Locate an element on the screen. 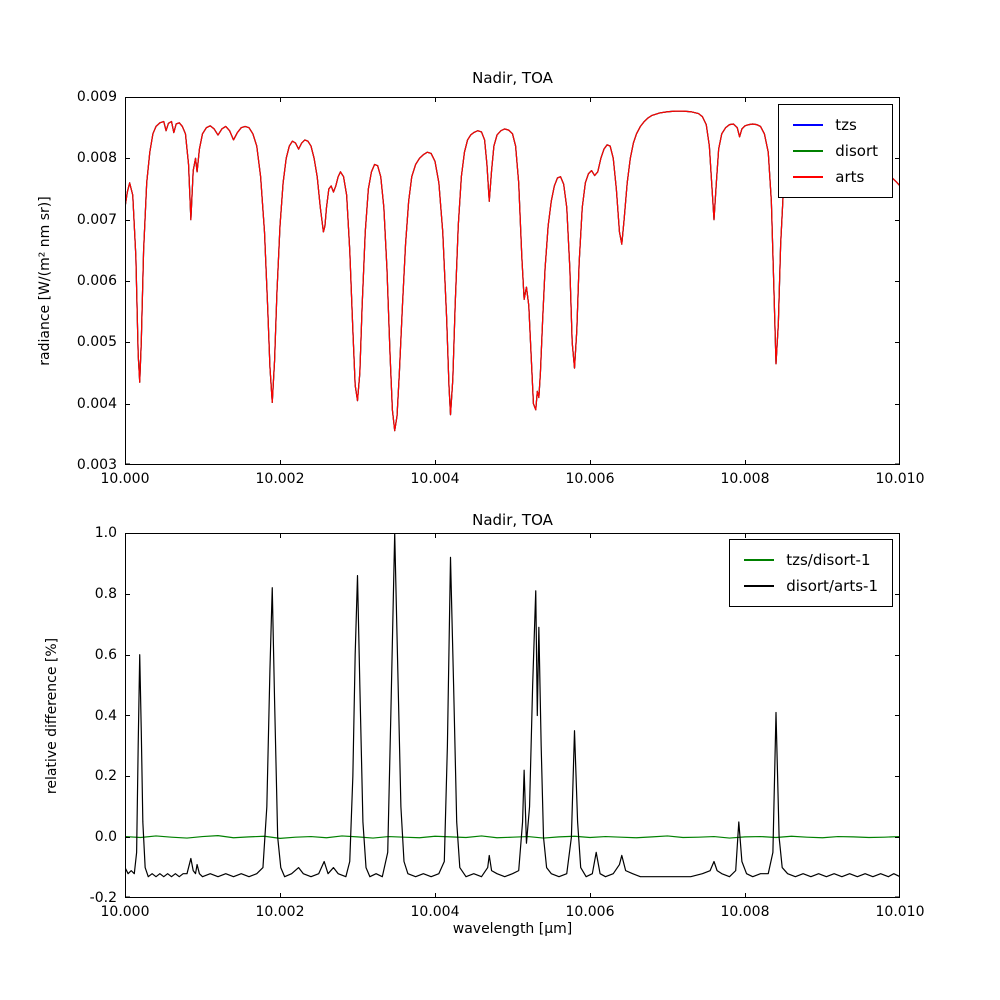 The image size is (1000, 1000). legend-entry-disort: disort is located at coordinates (835, 151).